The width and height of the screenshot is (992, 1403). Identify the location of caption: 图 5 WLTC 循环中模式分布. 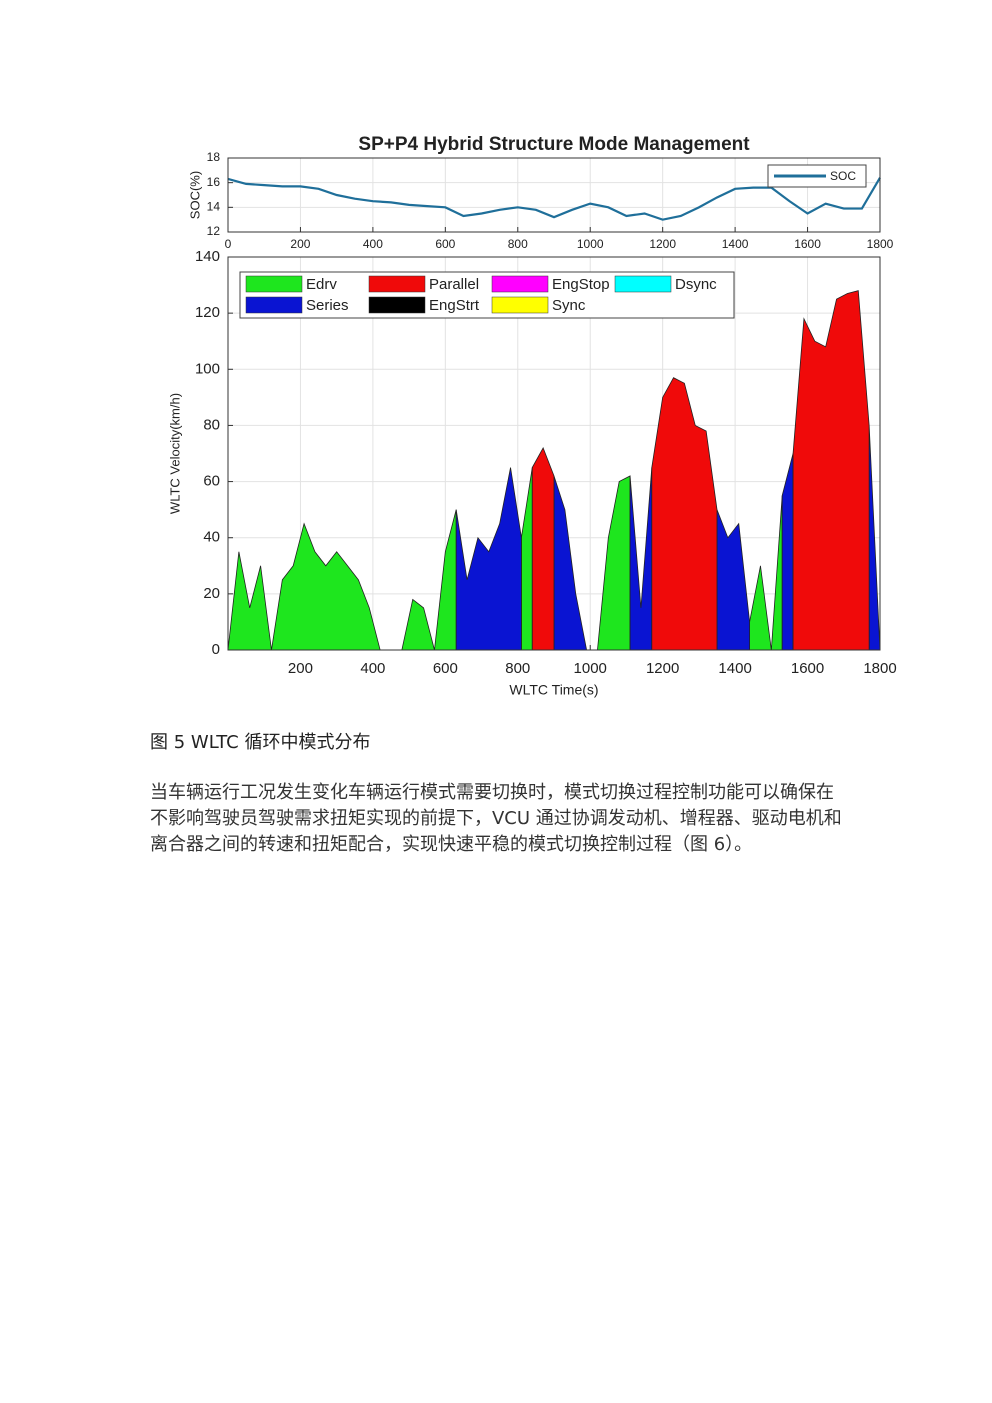
(260, 742).